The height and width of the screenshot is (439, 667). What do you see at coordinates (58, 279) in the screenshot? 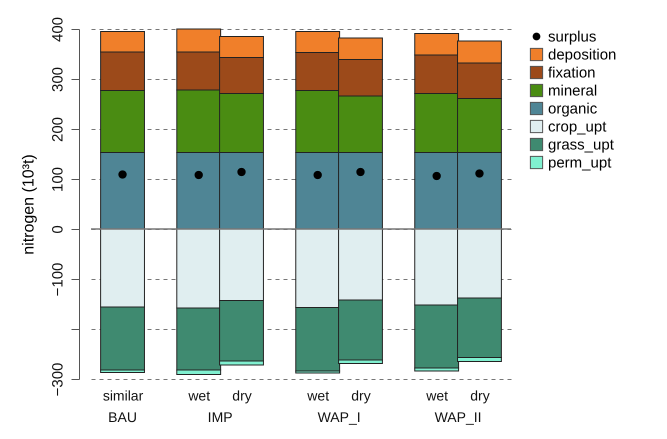
I see `y-tick-label: −100` at bounding box center [58, 279].